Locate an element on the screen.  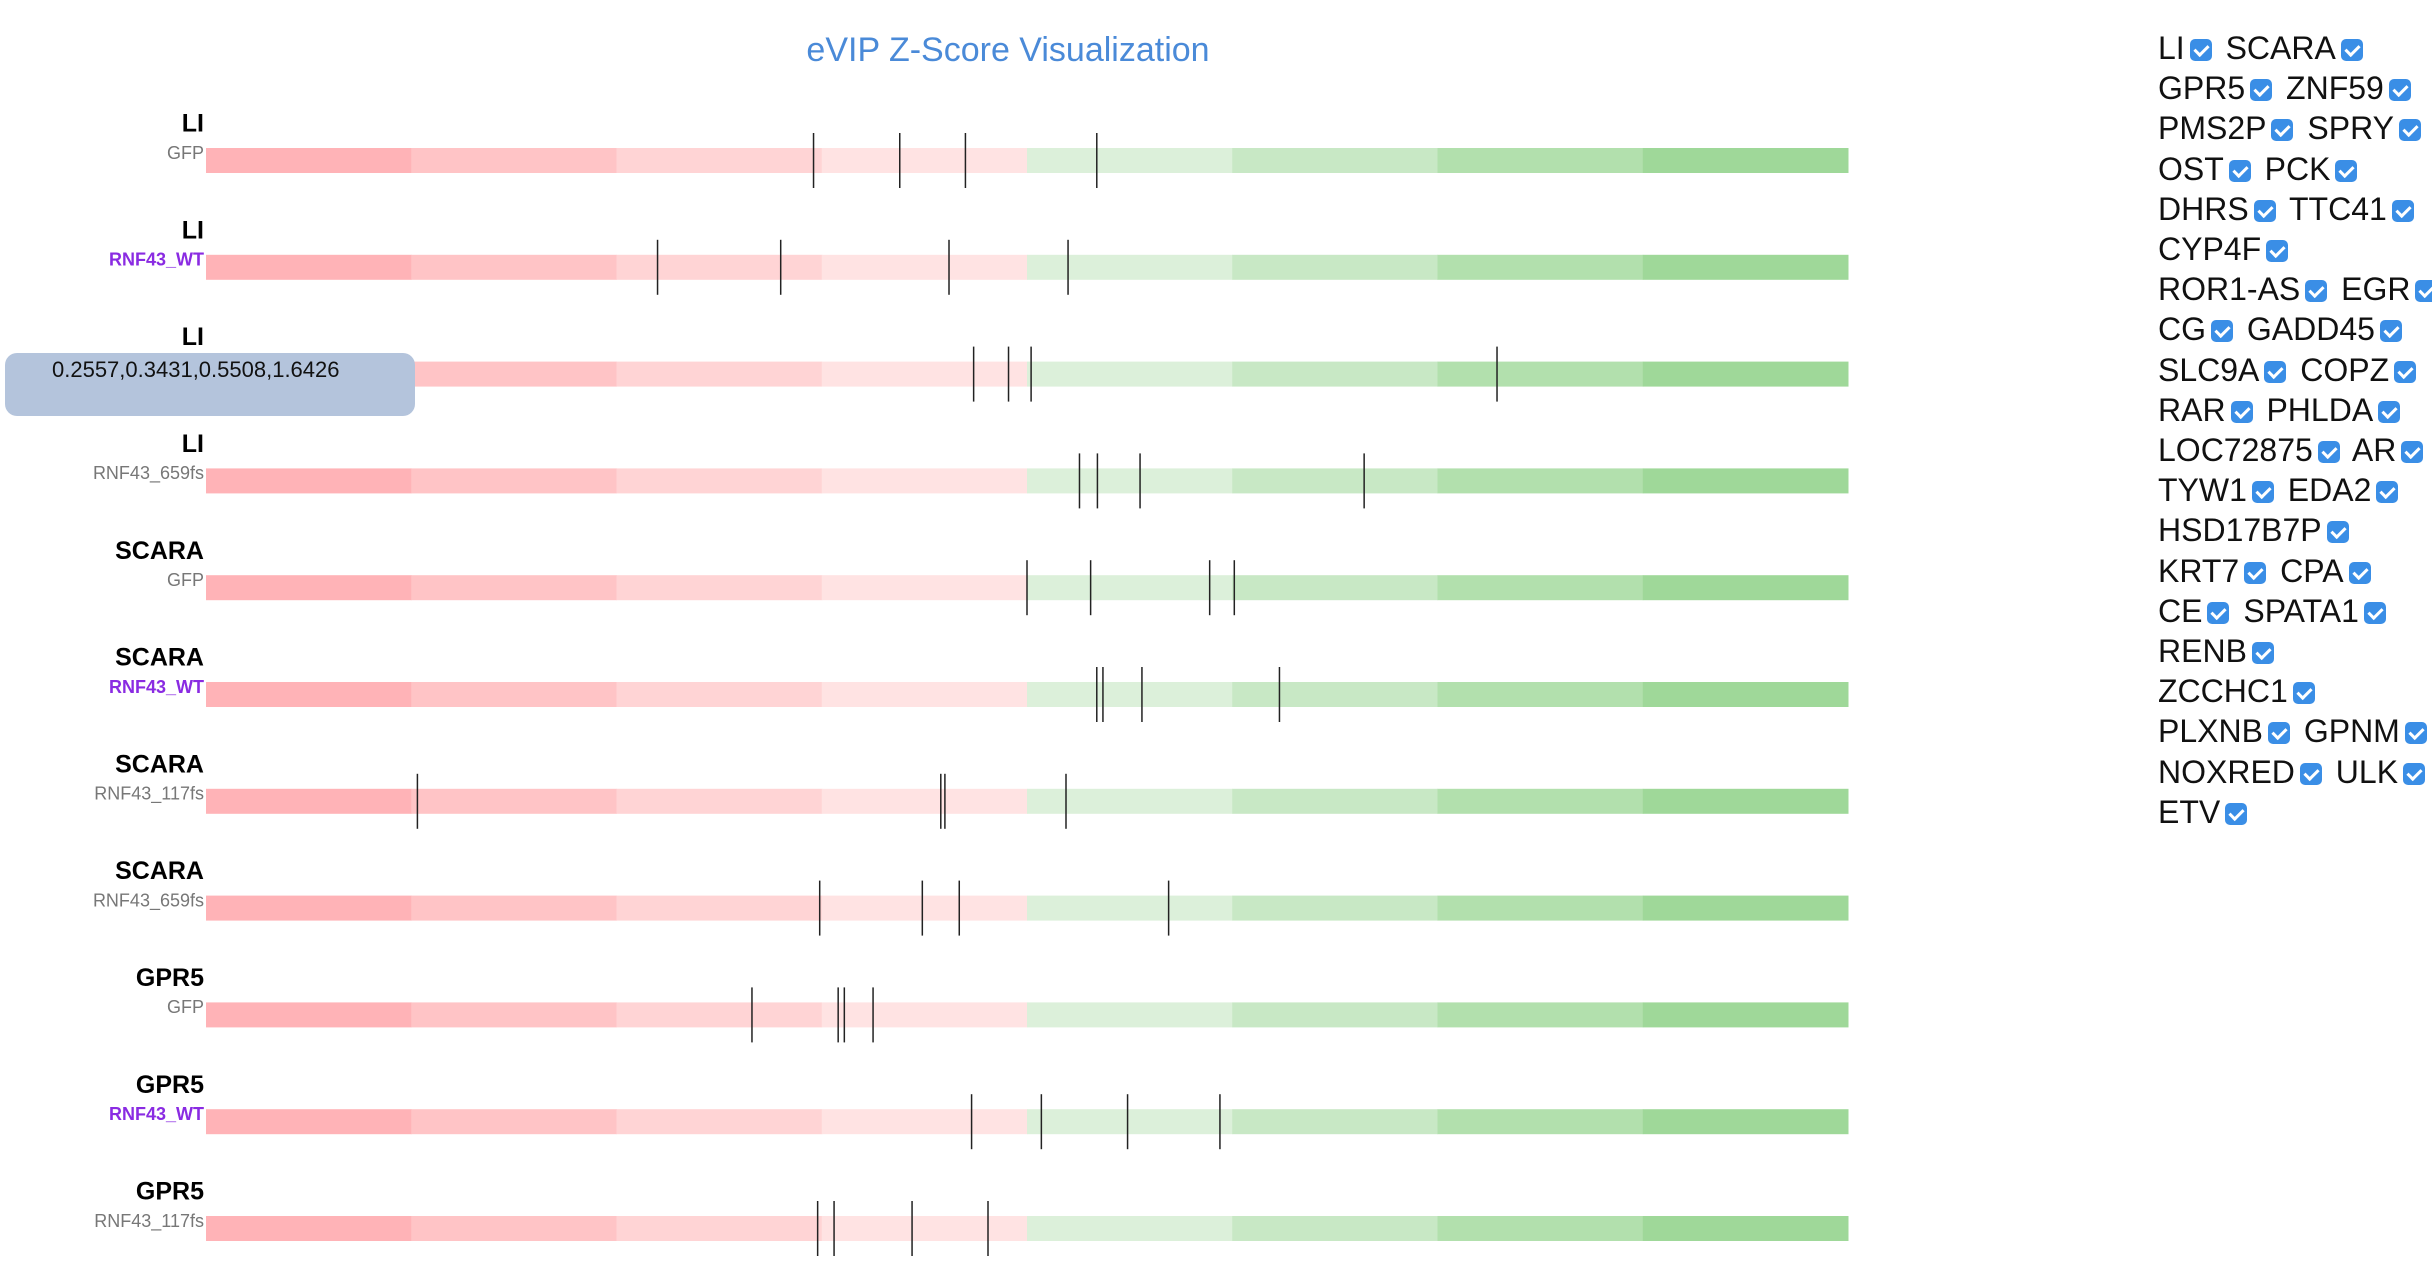
gene-name: NOXRED is located at coordinates (2226, 771).